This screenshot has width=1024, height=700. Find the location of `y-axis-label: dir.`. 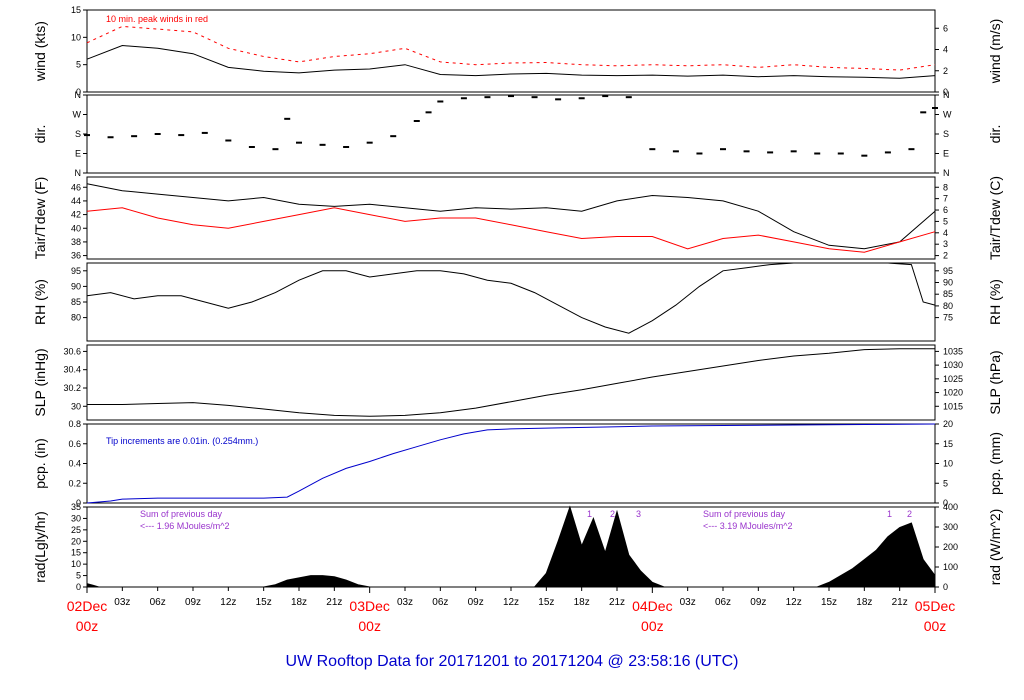

y-axis-label: dir. is located at coordinates (40, 134).